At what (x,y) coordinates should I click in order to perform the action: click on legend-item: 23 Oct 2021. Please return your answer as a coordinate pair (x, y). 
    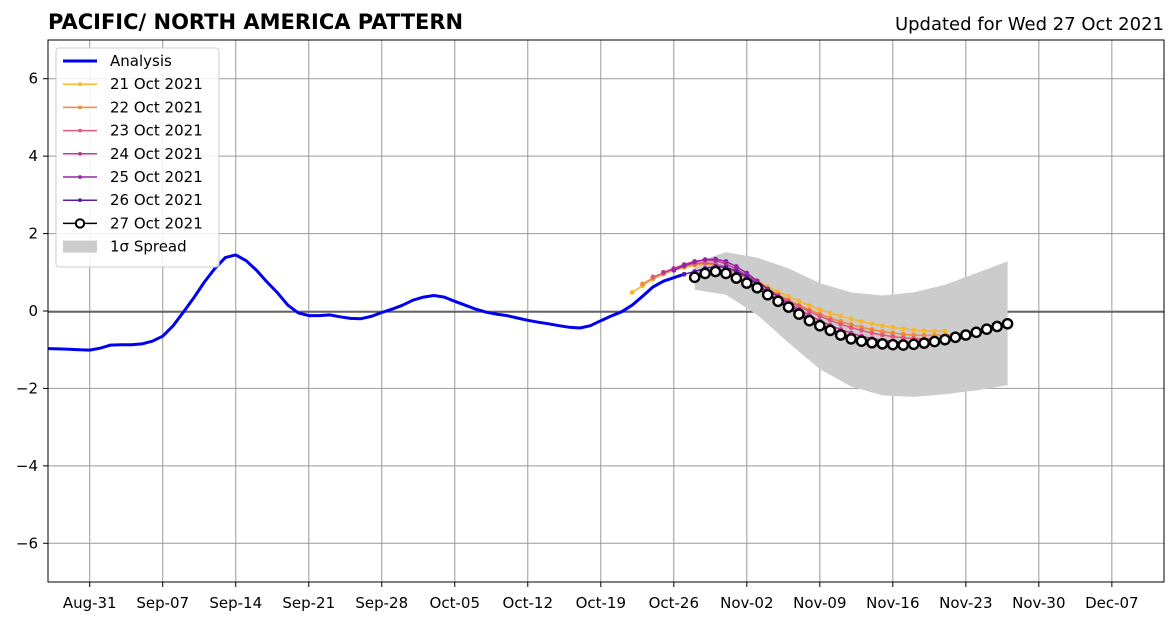
    Looking at the image, I should click on (133, 131).